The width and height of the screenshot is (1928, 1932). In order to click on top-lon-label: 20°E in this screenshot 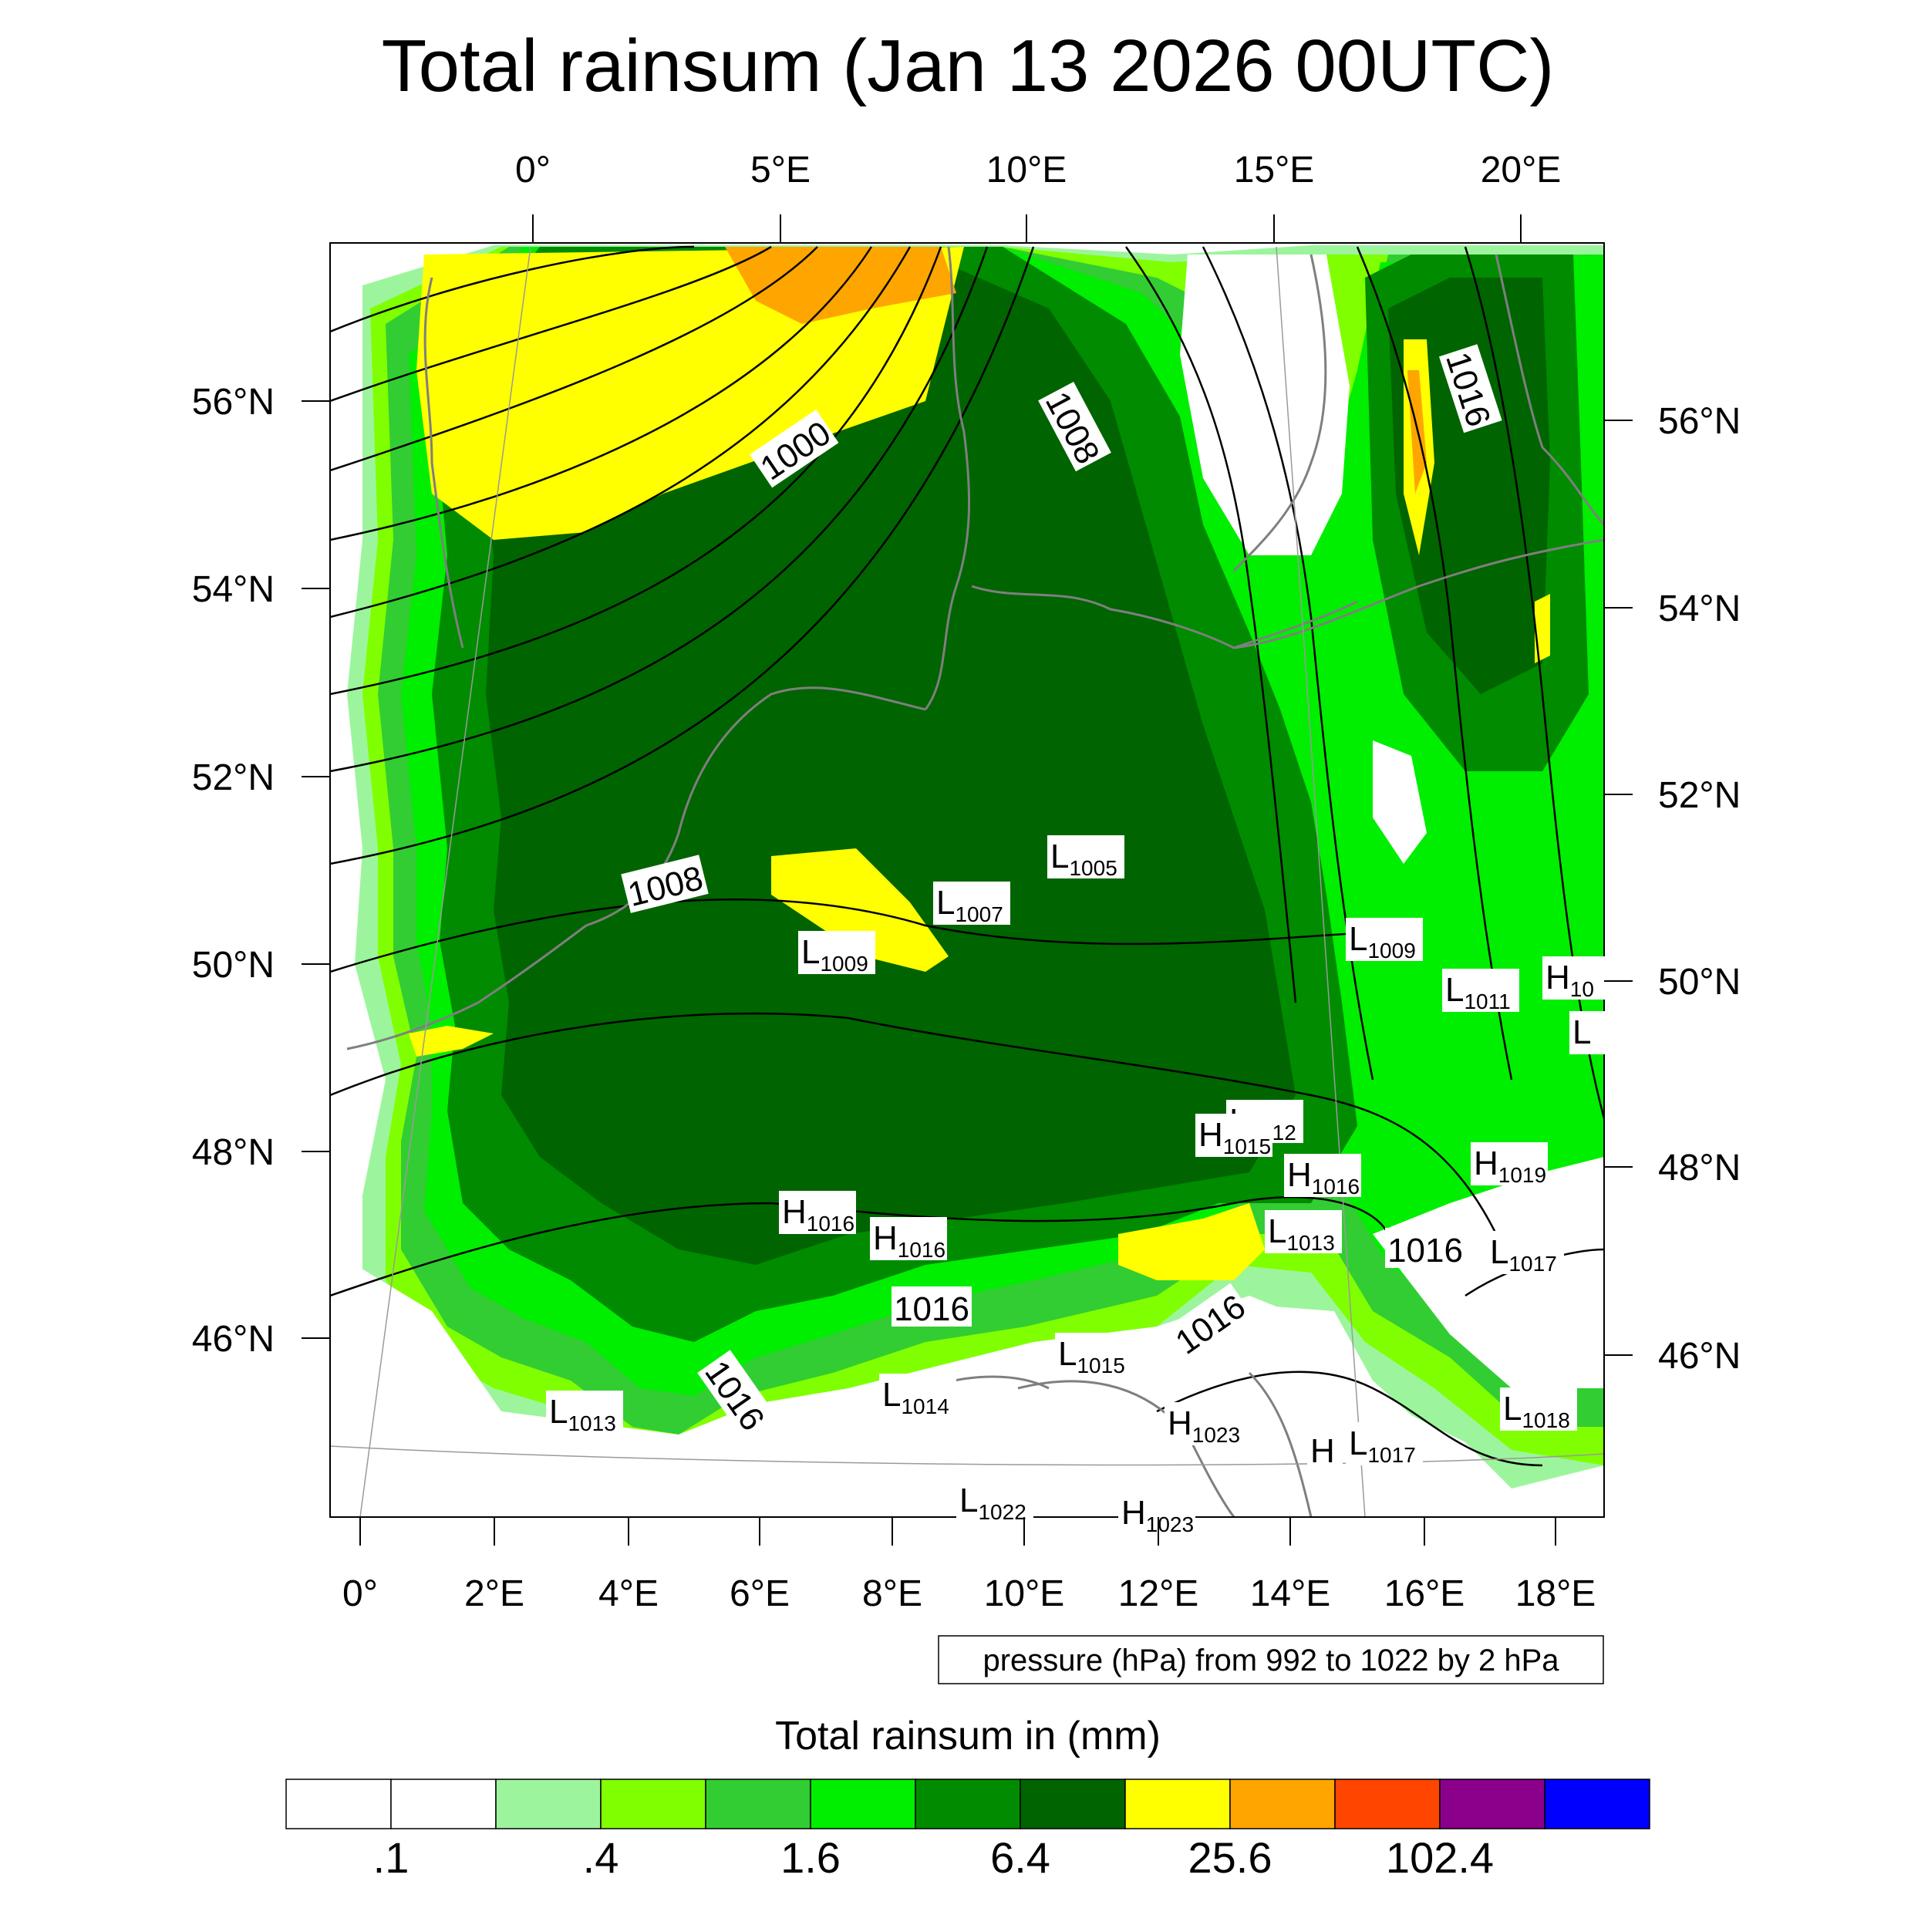, I will do `click(1521, 170)`.